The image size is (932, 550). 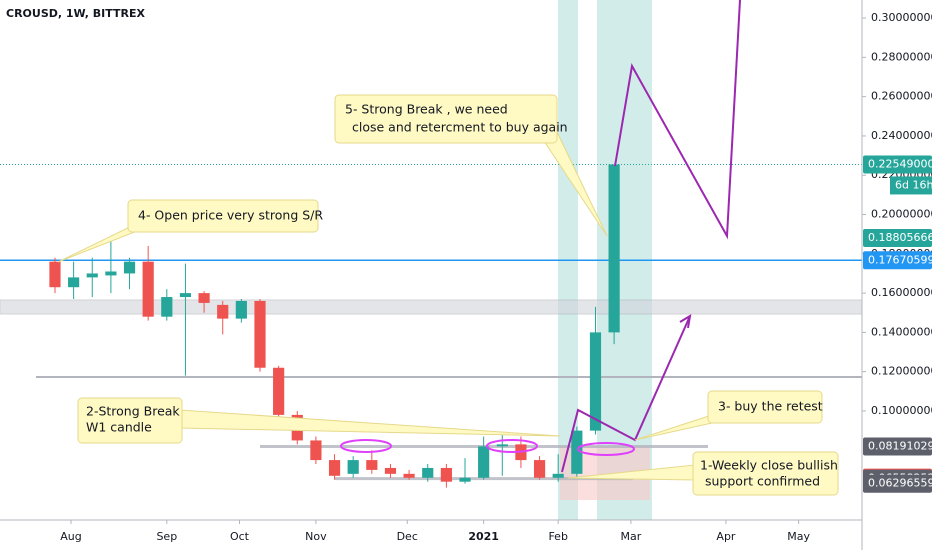 I want to click on countdown: 6d 16h, so click(x=913, y=184).